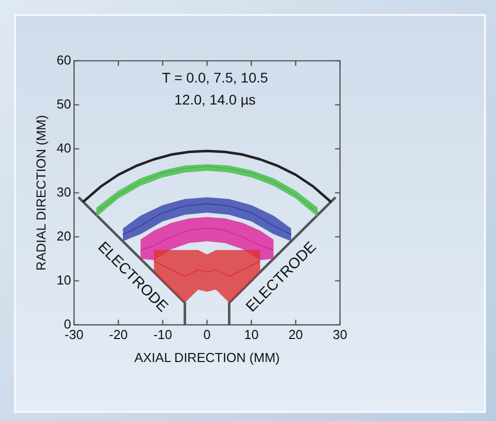 Image resolution: width=496 pixels, height=421 pixels. Describe the element at coordinates (162, 334) in the screenshot. I see `x-tick-label: -10` at that location.